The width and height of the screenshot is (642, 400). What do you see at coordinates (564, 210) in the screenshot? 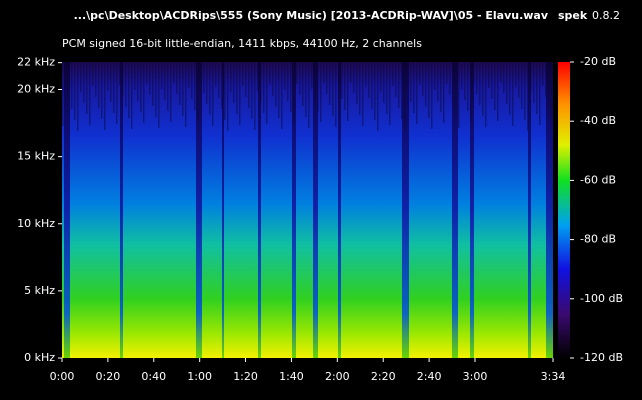
I see `colorbar` at bounding box center [564, 210].